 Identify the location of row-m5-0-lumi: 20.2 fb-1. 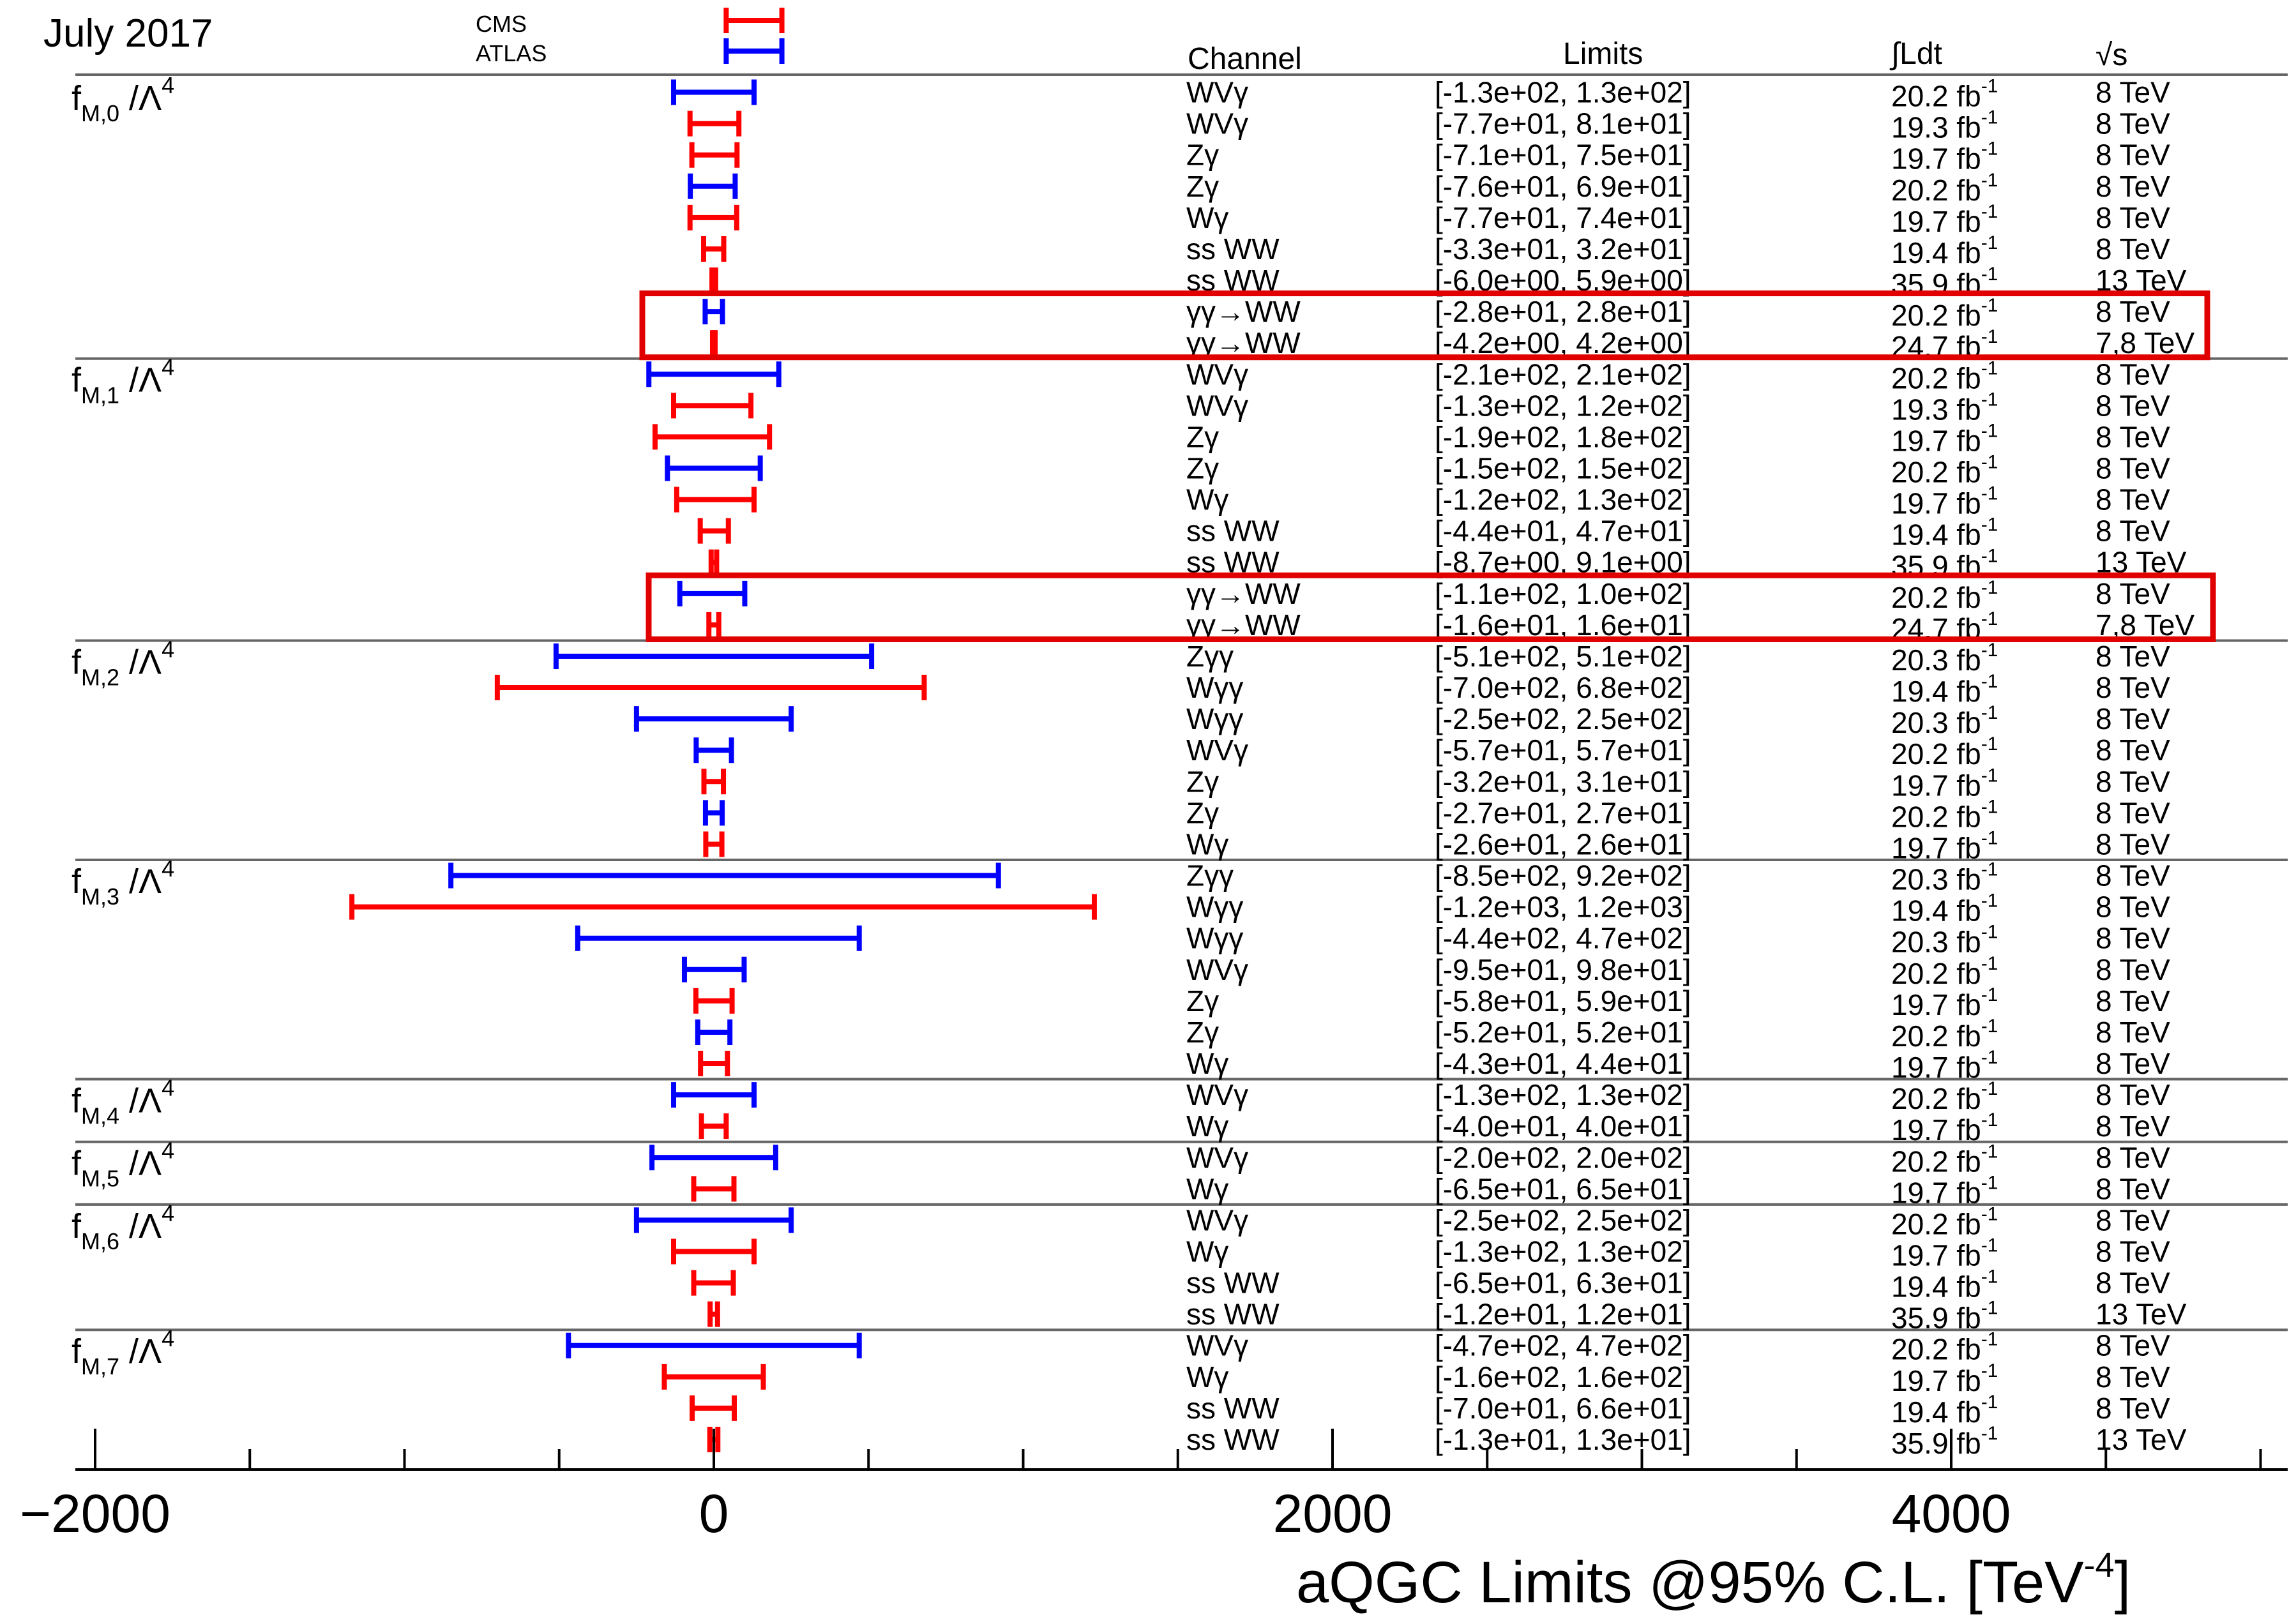
(1944, 1159).